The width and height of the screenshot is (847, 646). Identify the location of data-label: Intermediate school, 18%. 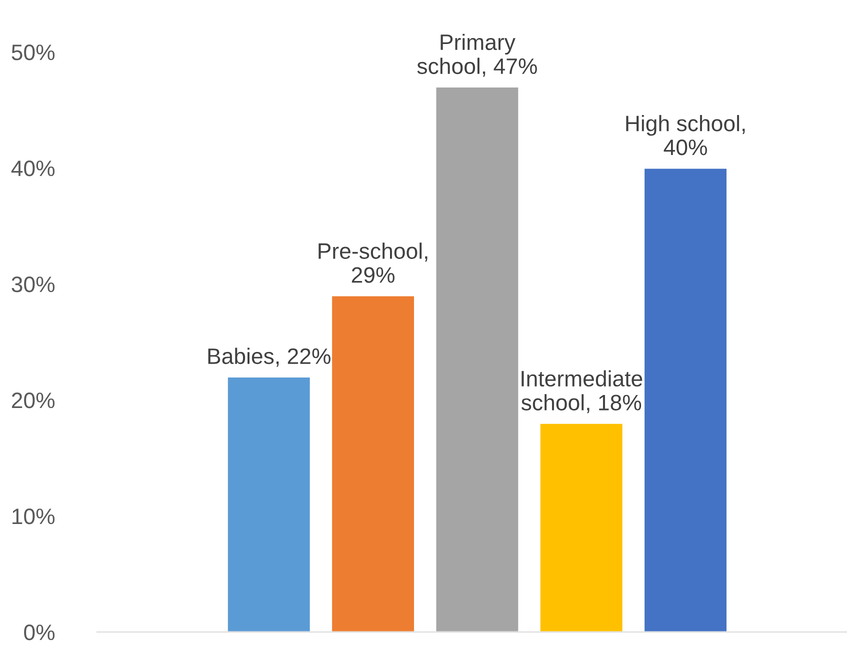
(581, 392).